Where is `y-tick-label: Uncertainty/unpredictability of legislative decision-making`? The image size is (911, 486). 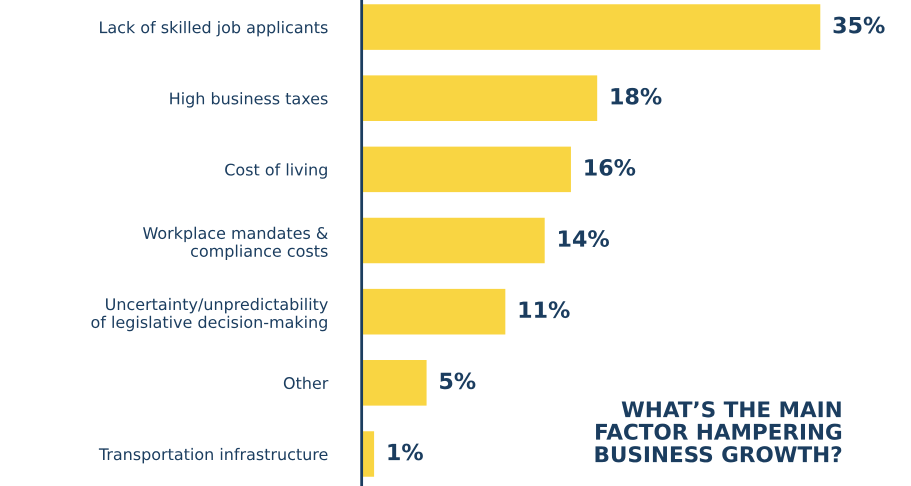 y-tick-label: Uncertainty/unpredictability of legislative decision-making is located at coordinates (209, 315).